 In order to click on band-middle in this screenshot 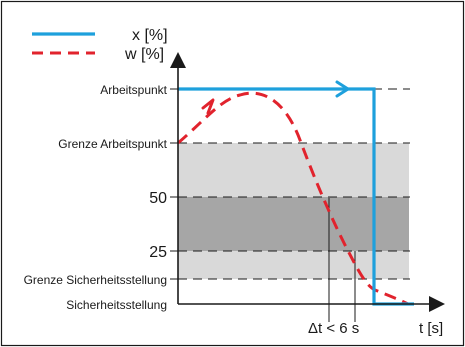, I will do `click(293, 224)`.